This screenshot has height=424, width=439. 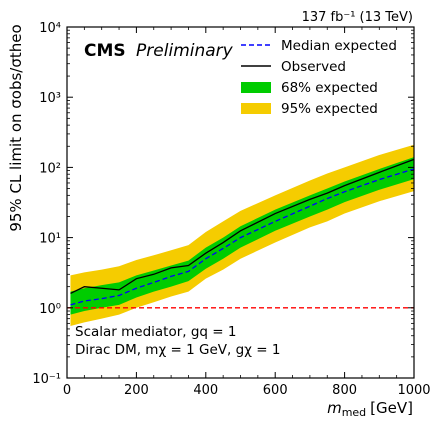 I want to click on x-tick-label: 800, so click(x=344, y=390).